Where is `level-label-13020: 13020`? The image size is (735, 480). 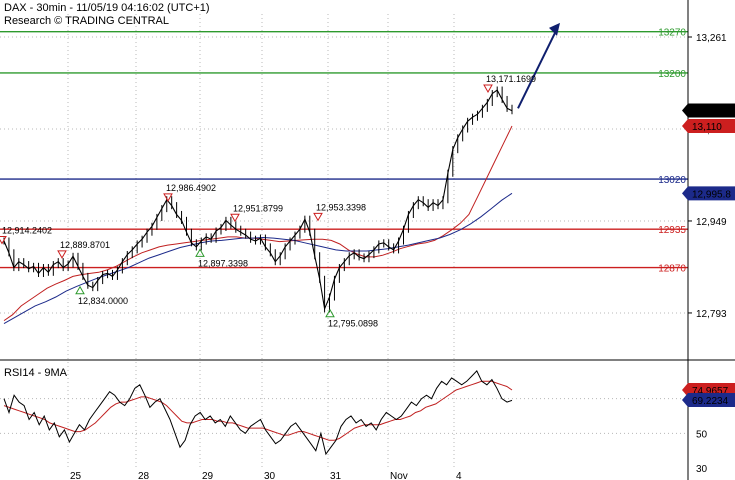
level-label-13020: 13020 is located at coordinates (672, 180).